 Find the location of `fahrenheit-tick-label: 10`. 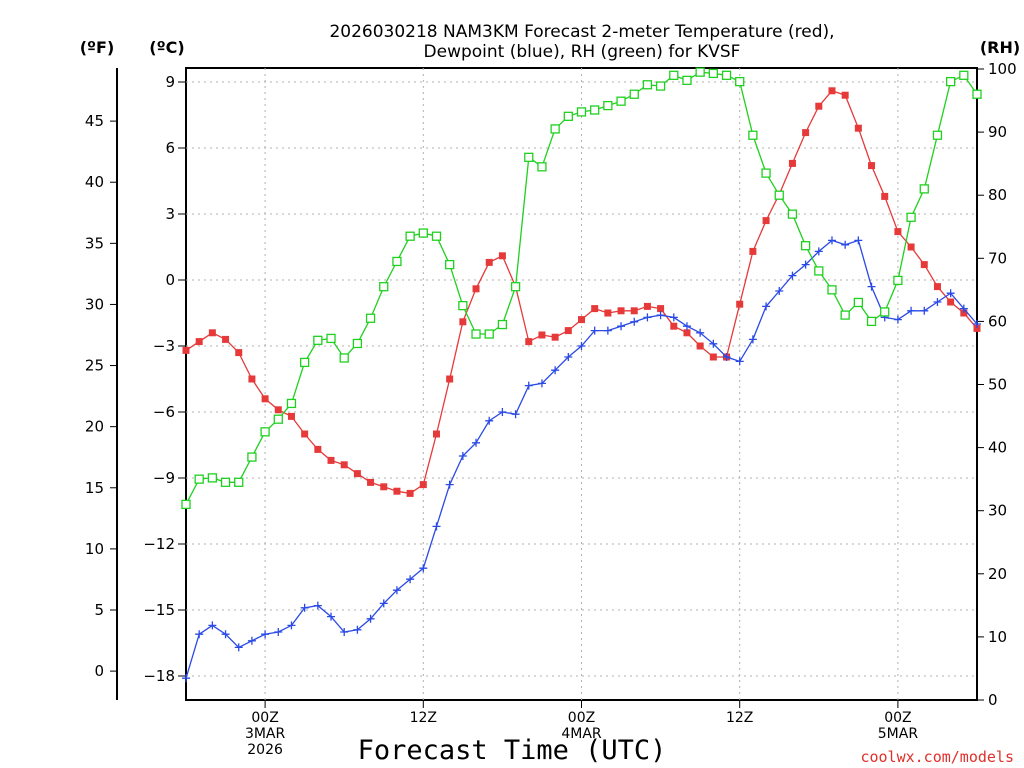

fahrenheit-tick-label: 10 is located at coordinates (94, 549).